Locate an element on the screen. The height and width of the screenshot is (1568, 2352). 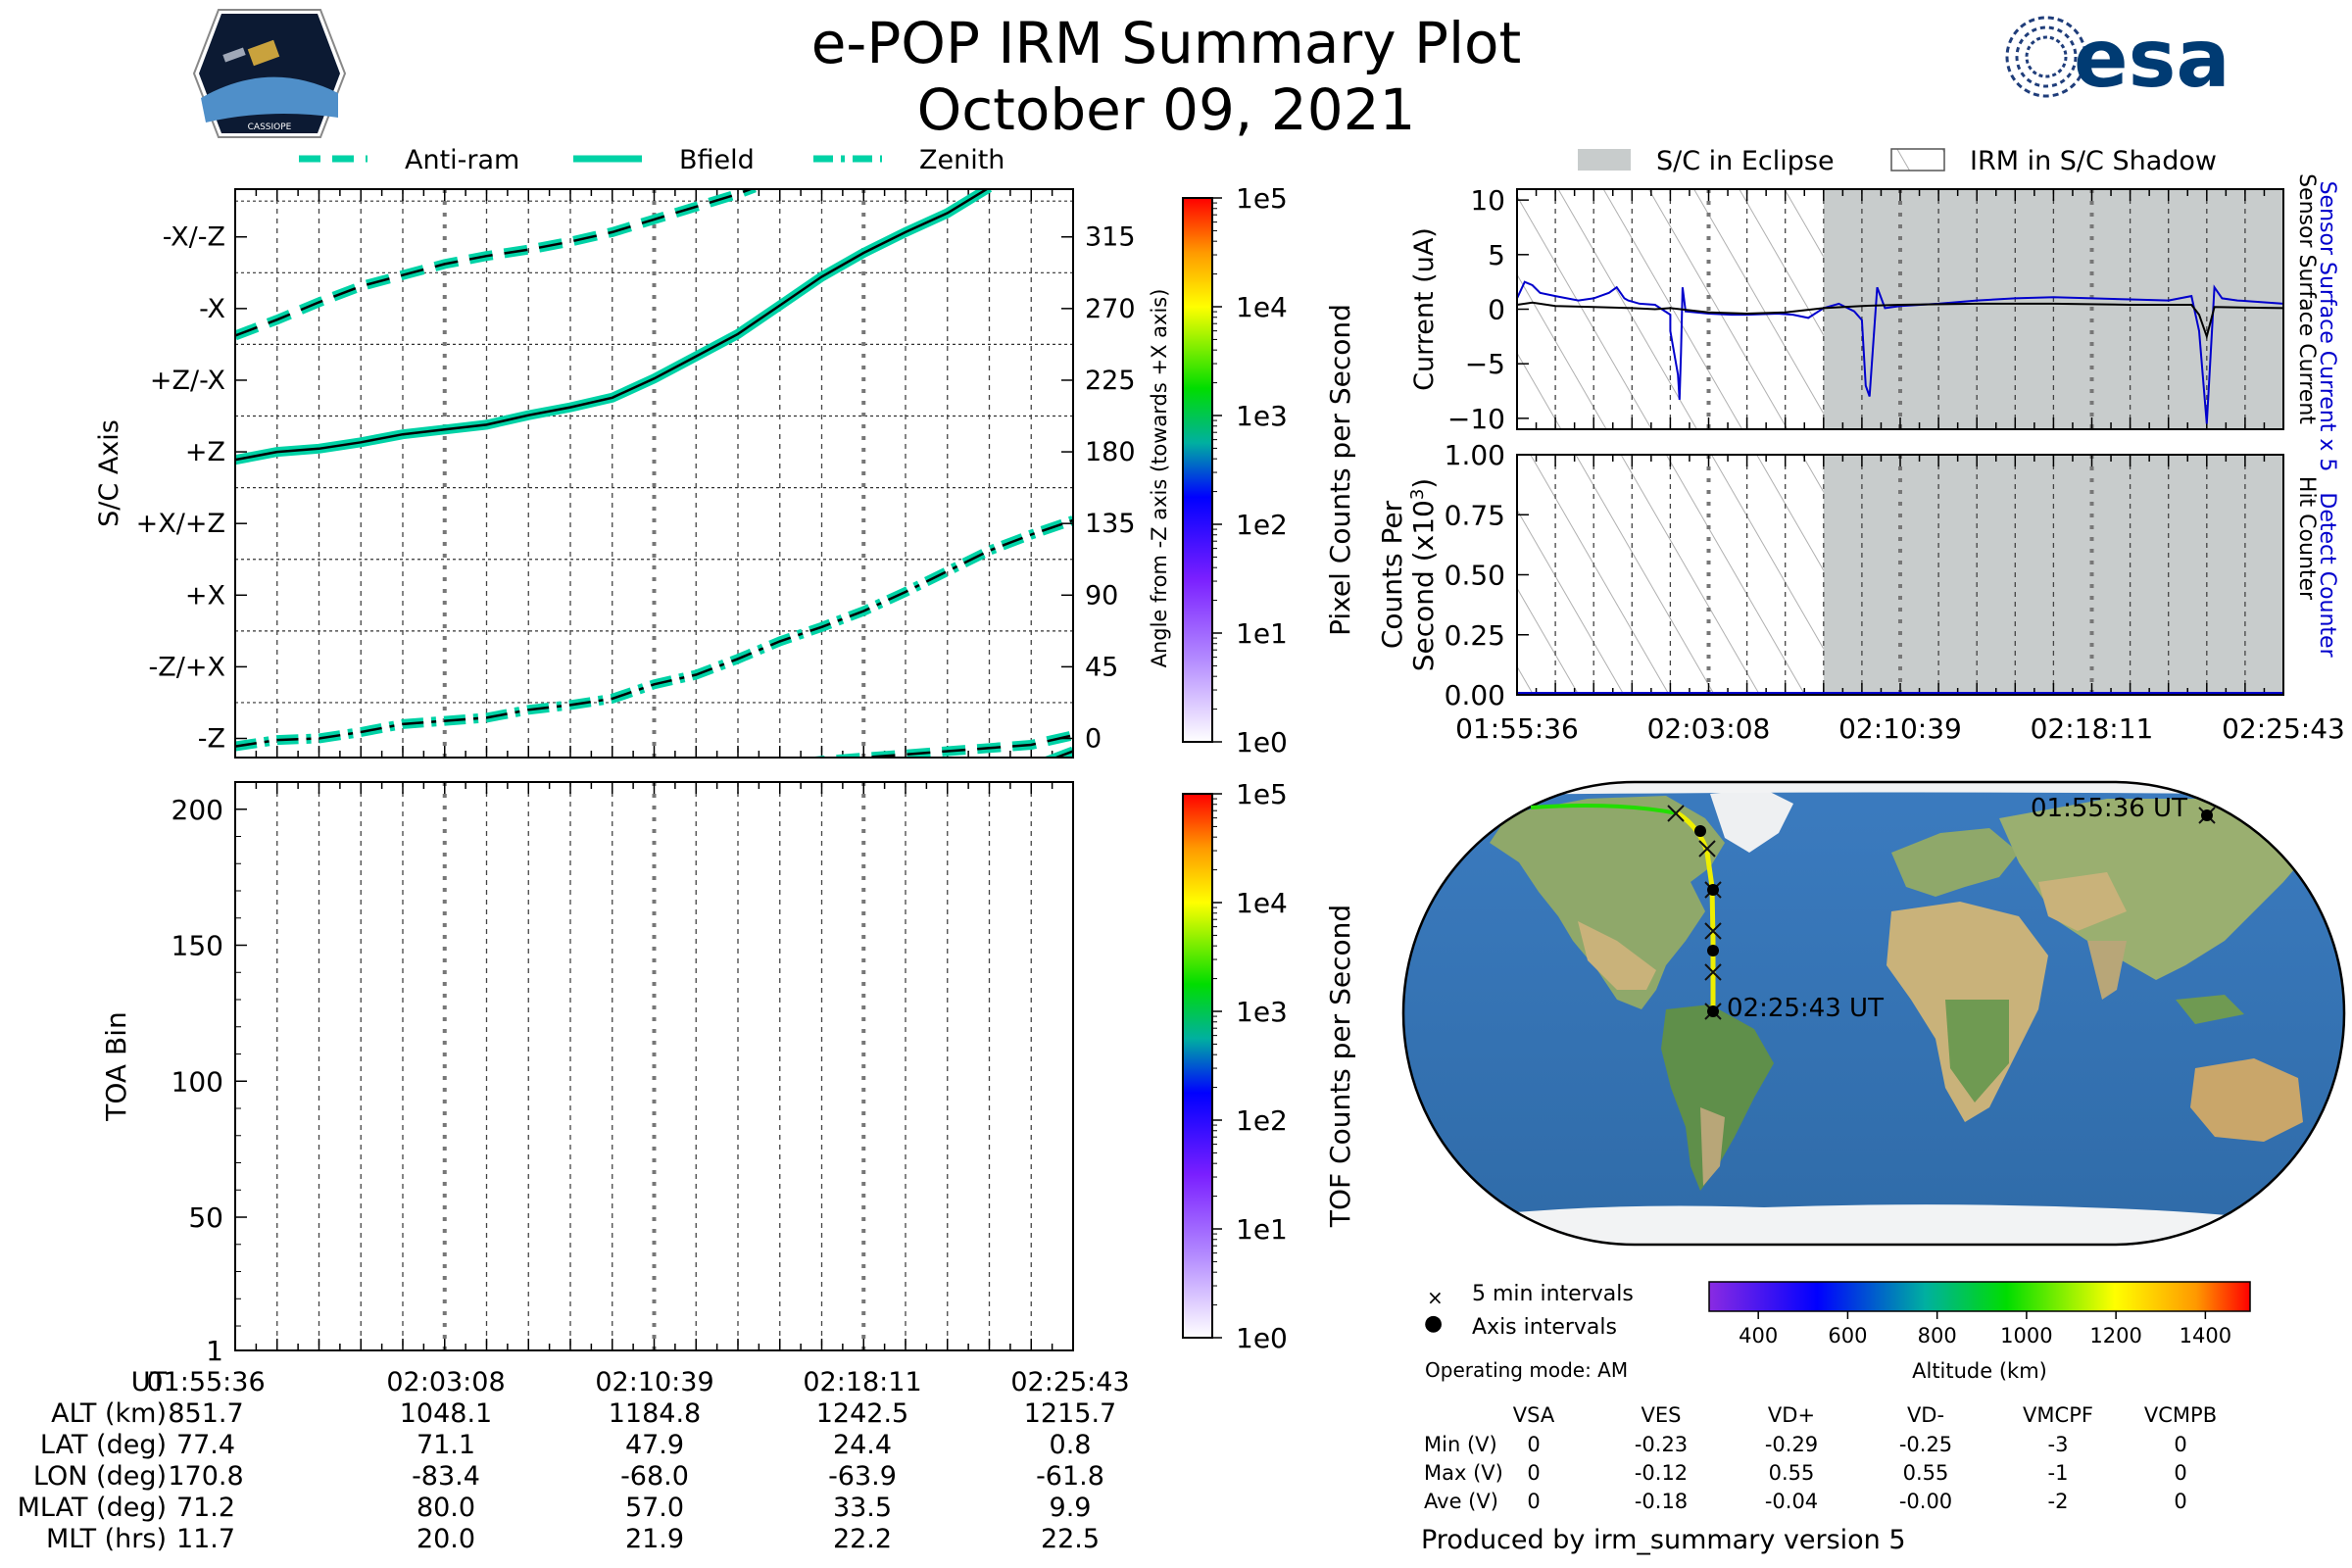
operating-mode: Operating mode: AM is located at coordinates (1527, 1370).